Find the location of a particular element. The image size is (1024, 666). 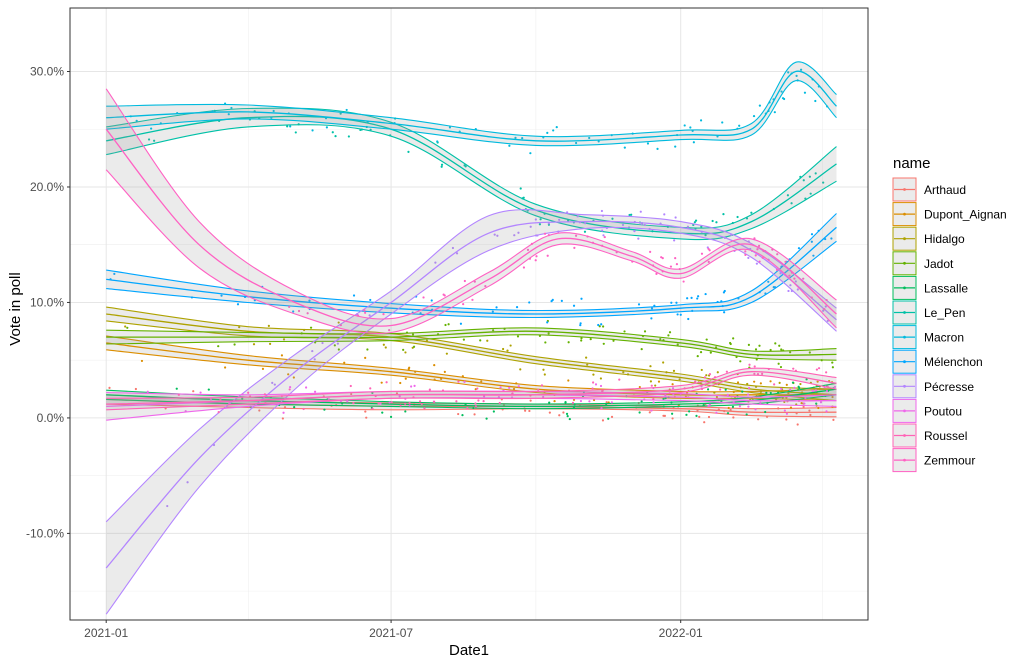

x-tick-label: 2021-07 is located at coordinates (391, 633).